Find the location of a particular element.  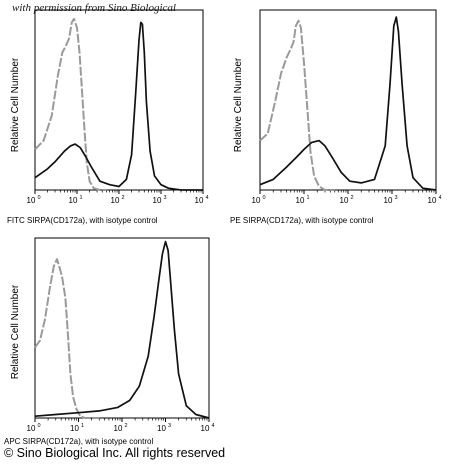

x-axis-label: PE SIRPA(CD172a), with isotype control is located at coordinates (302, 220).